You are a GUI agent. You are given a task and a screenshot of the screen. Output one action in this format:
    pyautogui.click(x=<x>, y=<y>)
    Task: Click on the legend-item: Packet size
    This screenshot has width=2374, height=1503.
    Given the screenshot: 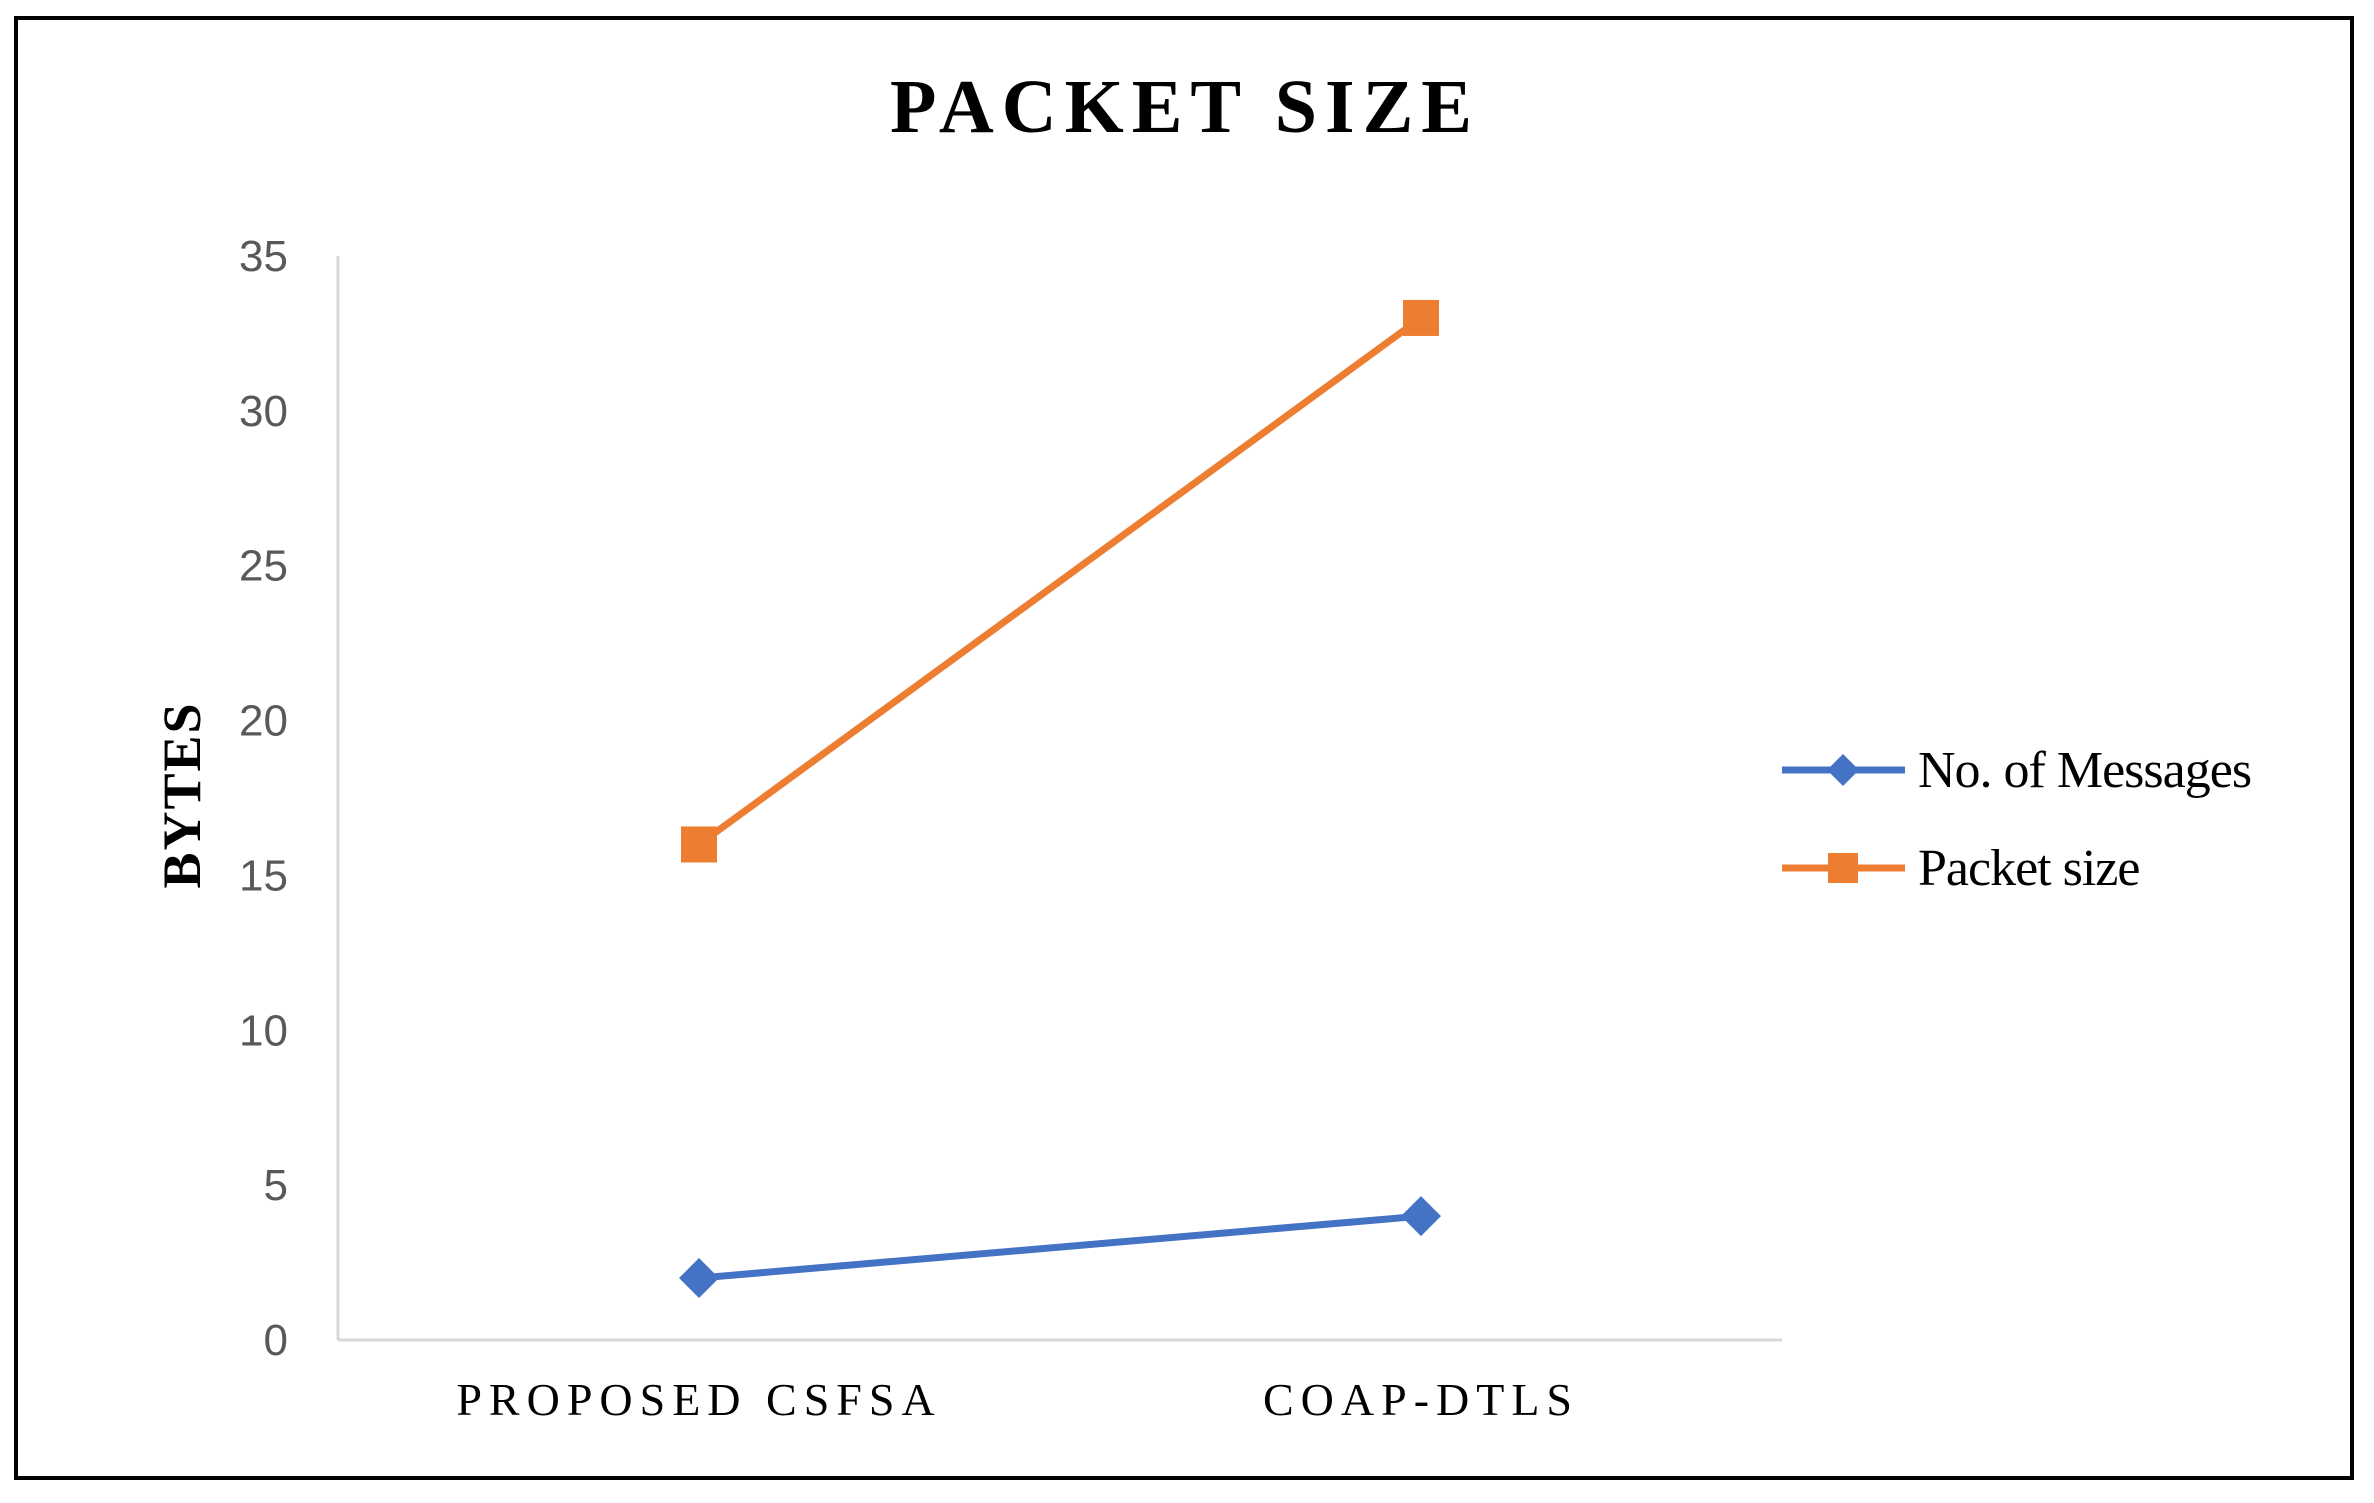 What is the action you would take?
    pyautogui.click(x=1961, y=868)
    